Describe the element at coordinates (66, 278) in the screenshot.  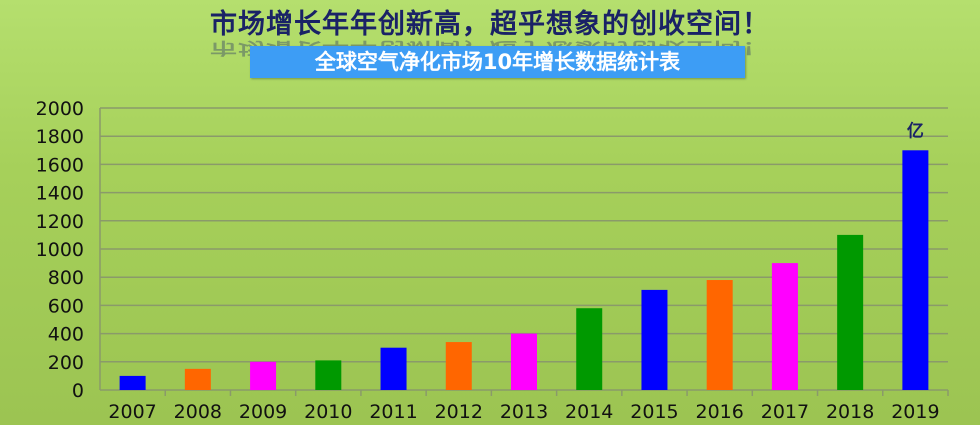
I see `y-tick-label: 800` at that location.